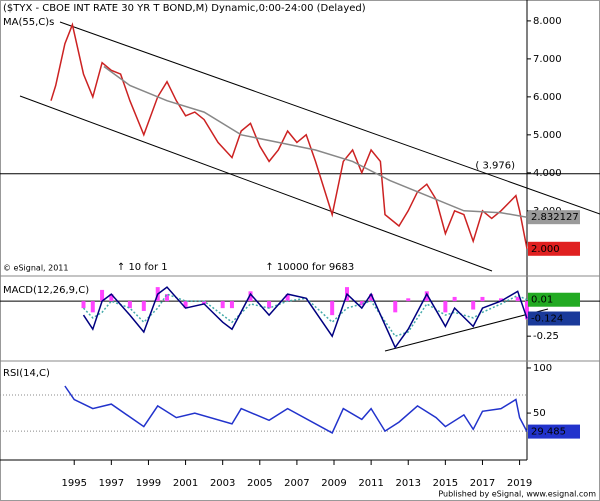 The width and height of the screenshot is (600, 501). What do you see at coordinates (142, 267) in the screenshot?
I see `annotation: ↑ 10 for 1` at bounding box center [142, 267].